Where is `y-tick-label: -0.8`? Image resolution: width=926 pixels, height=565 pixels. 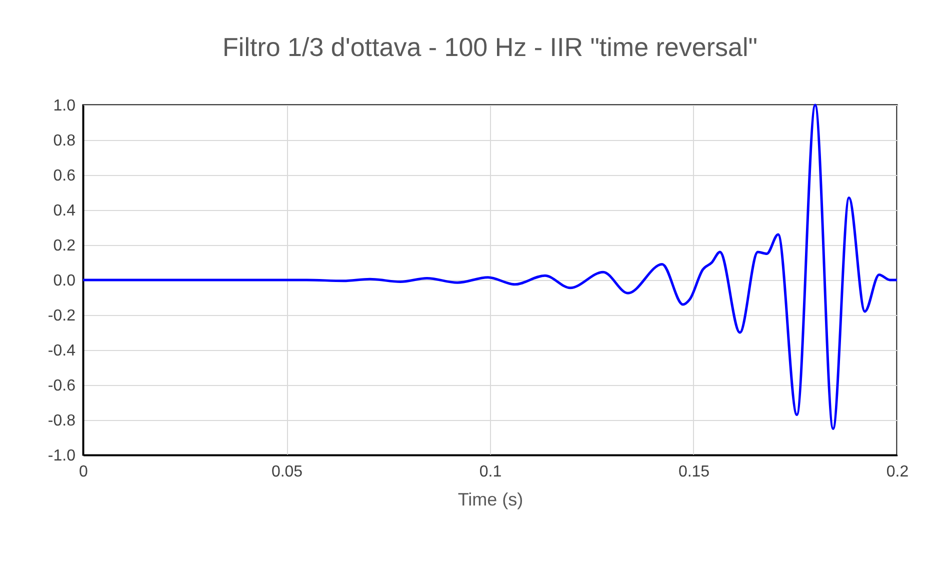
y-tick-label: -0.8 is located at coordinates (62, 421).